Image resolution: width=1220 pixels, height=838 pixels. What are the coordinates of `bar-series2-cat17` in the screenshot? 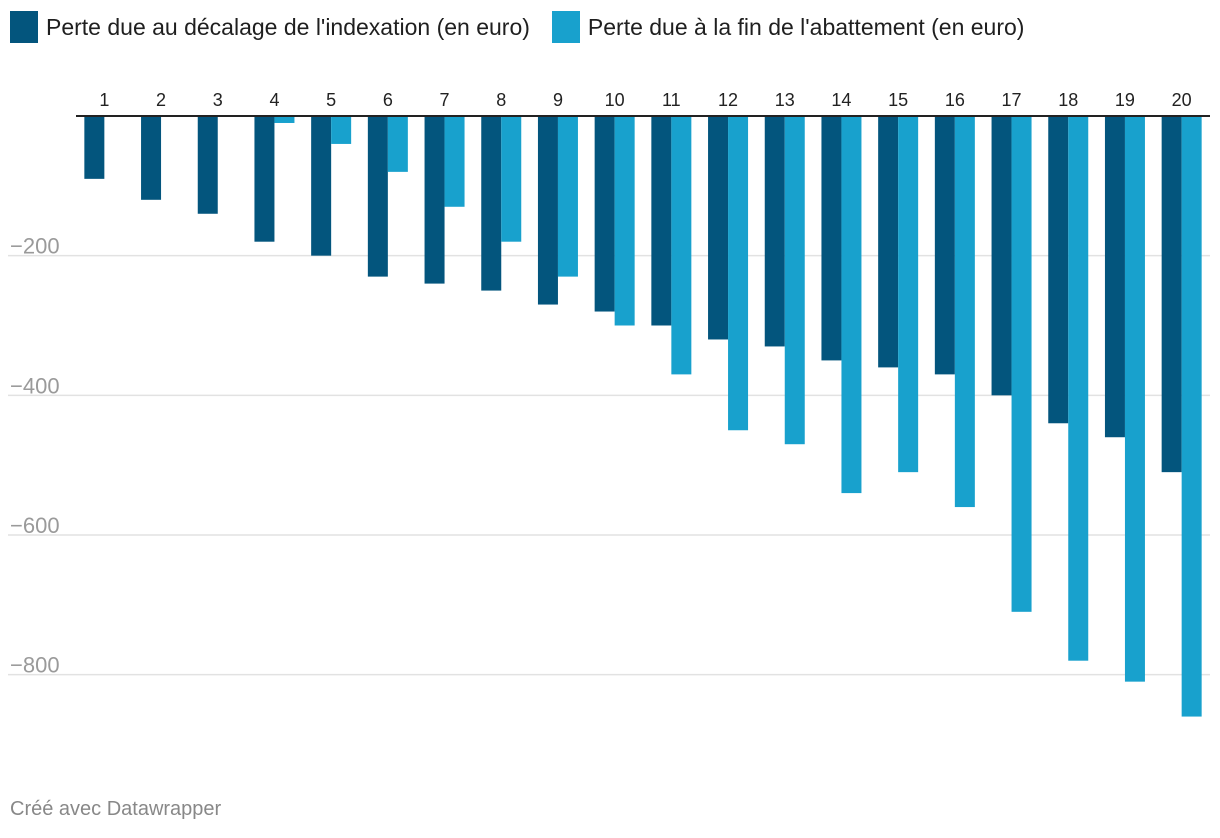 It's located at (1021, 364).